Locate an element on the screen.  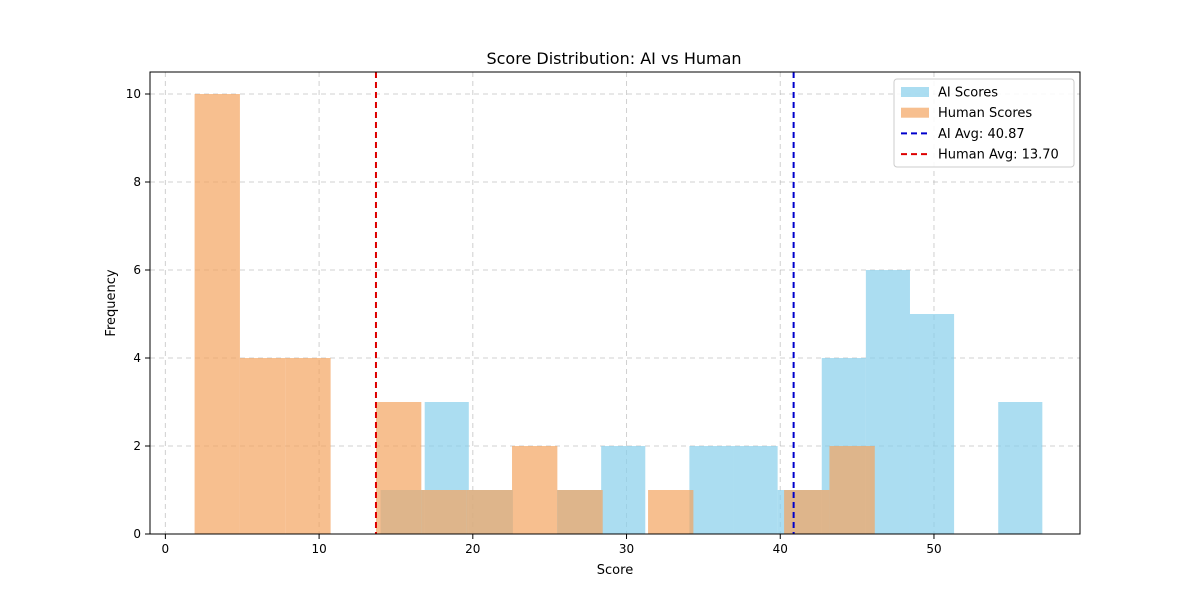
y-axis: 0 2 4 6 8 10 is located at coordinates (138, 314).